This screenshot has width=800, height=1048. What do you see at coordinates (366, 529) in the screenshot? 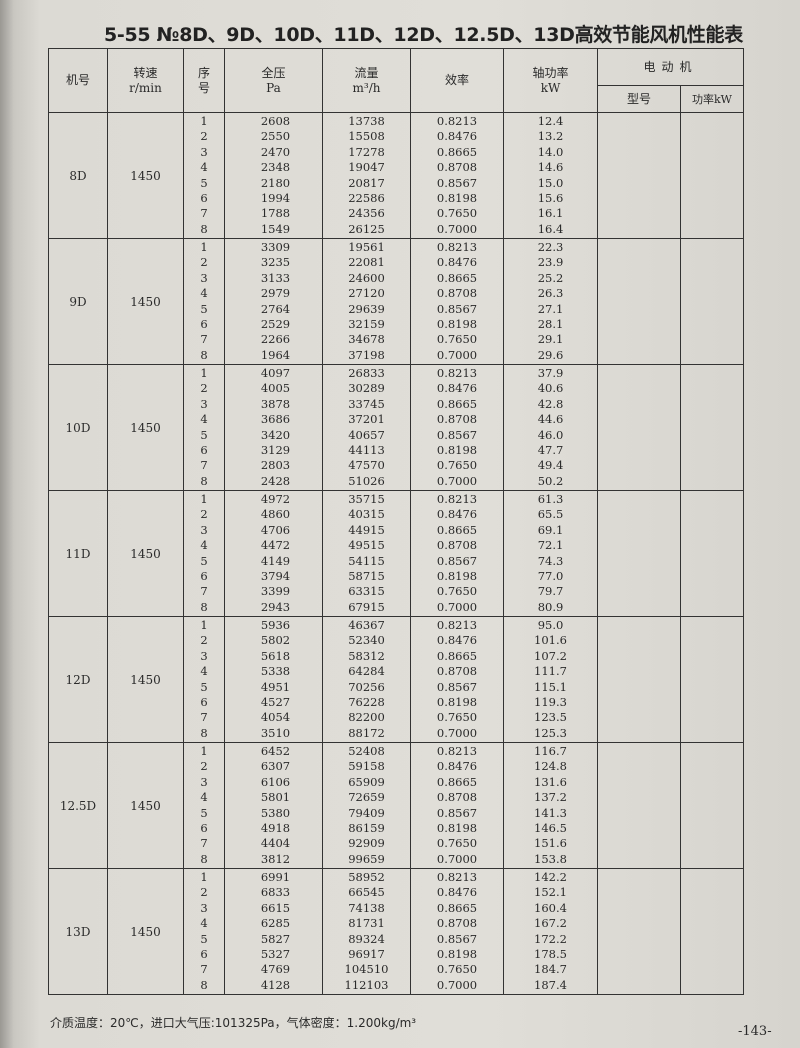
I see `flow-cell: 44915` at bounding box center [366, 529].